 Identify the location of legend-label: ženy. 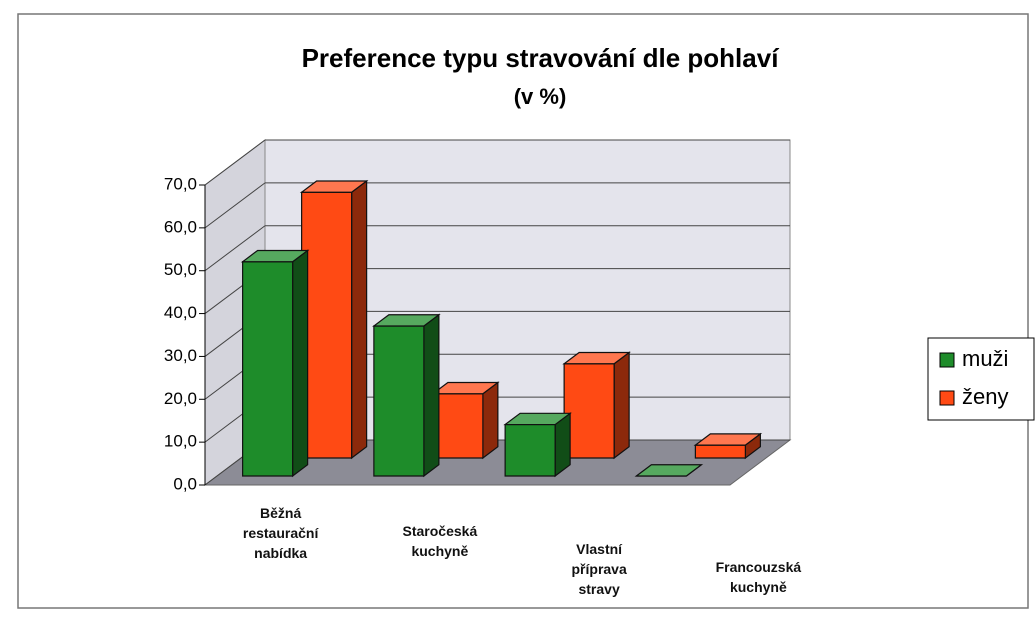
(985, 396).